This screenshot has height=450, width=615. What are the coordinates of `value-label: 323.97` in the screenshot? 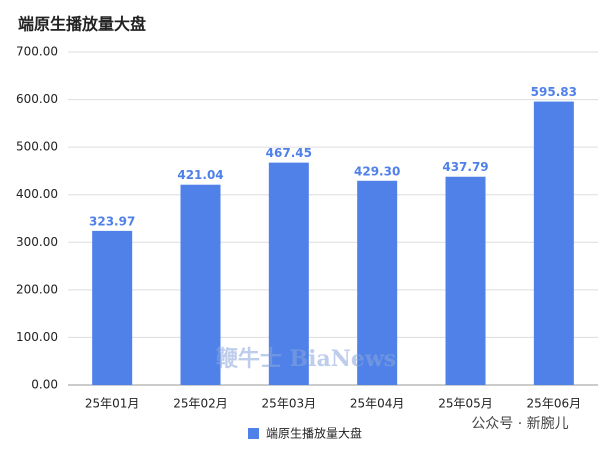 It's located at (112, 221).